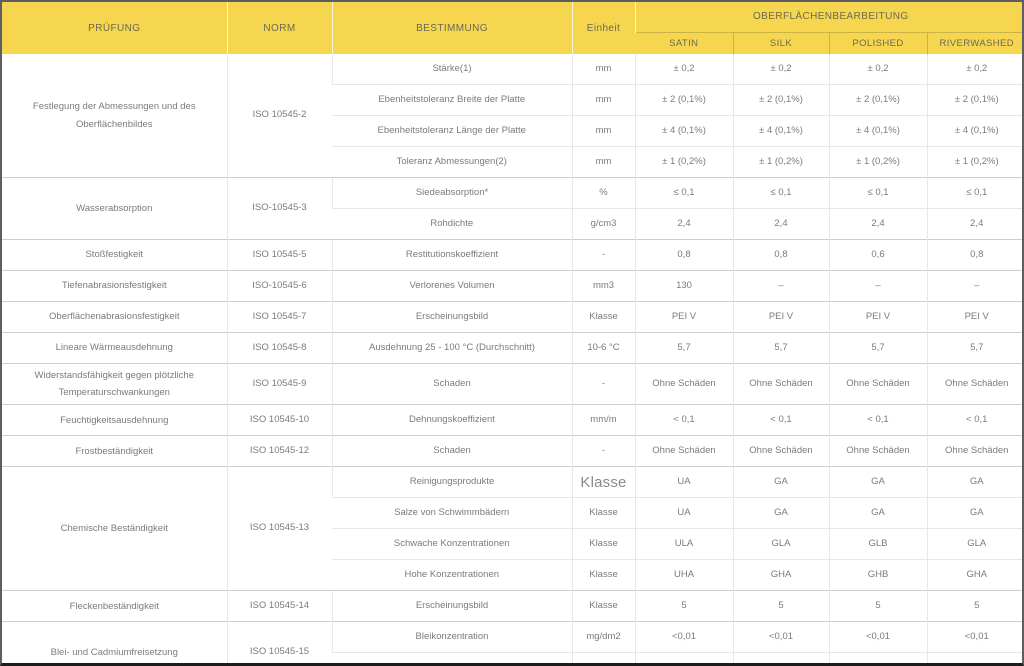  I want to click on value-cell-silk: 5, so click(780, 606).